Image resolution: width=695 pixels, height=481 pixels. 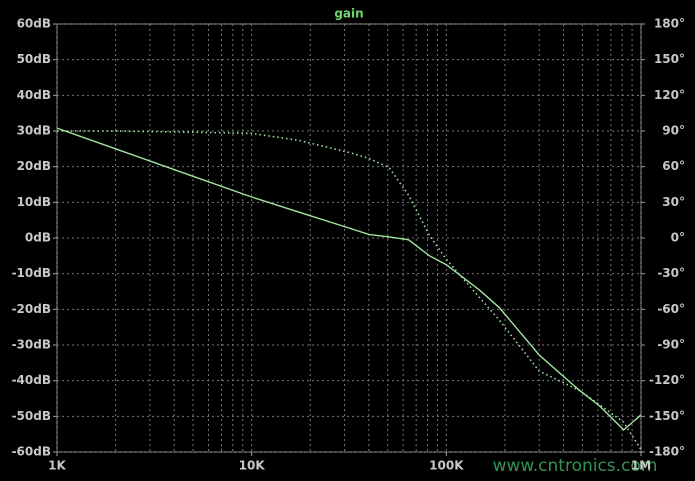 What do you see at coordinates (252, 466) in the screenshot?
I see `x-tick-label: 10K` at bounding box center [252, 466].